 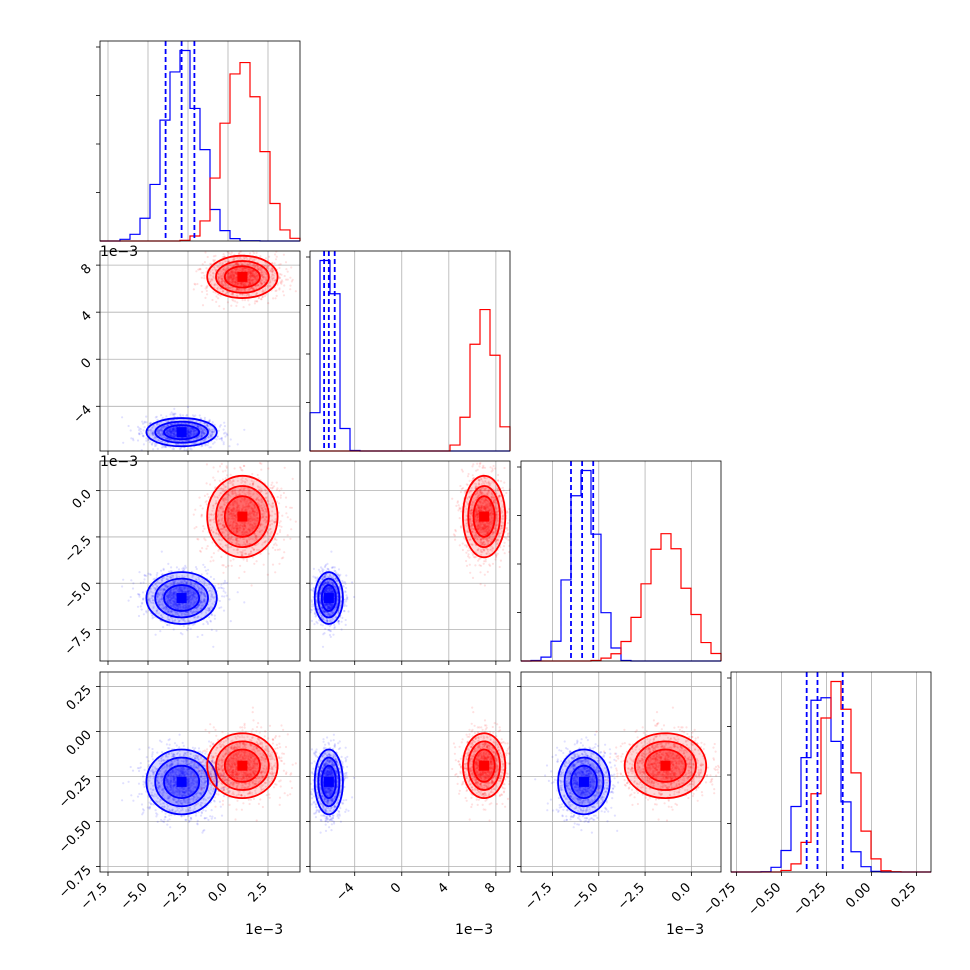 What do you see at coordinates (425, 351) in the screenshot?
I see `grid` at bounding box center [425, 351].